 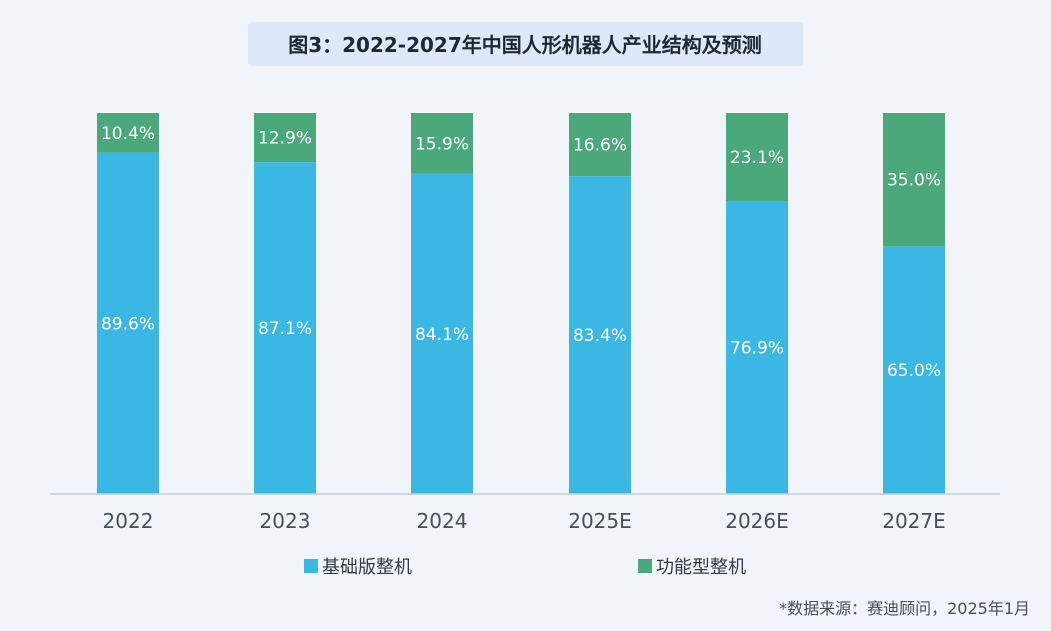 I want to click on chart-title: 图3：2022-2027年中国人形机器人产业结构及预测, so click(x=525, y=45).